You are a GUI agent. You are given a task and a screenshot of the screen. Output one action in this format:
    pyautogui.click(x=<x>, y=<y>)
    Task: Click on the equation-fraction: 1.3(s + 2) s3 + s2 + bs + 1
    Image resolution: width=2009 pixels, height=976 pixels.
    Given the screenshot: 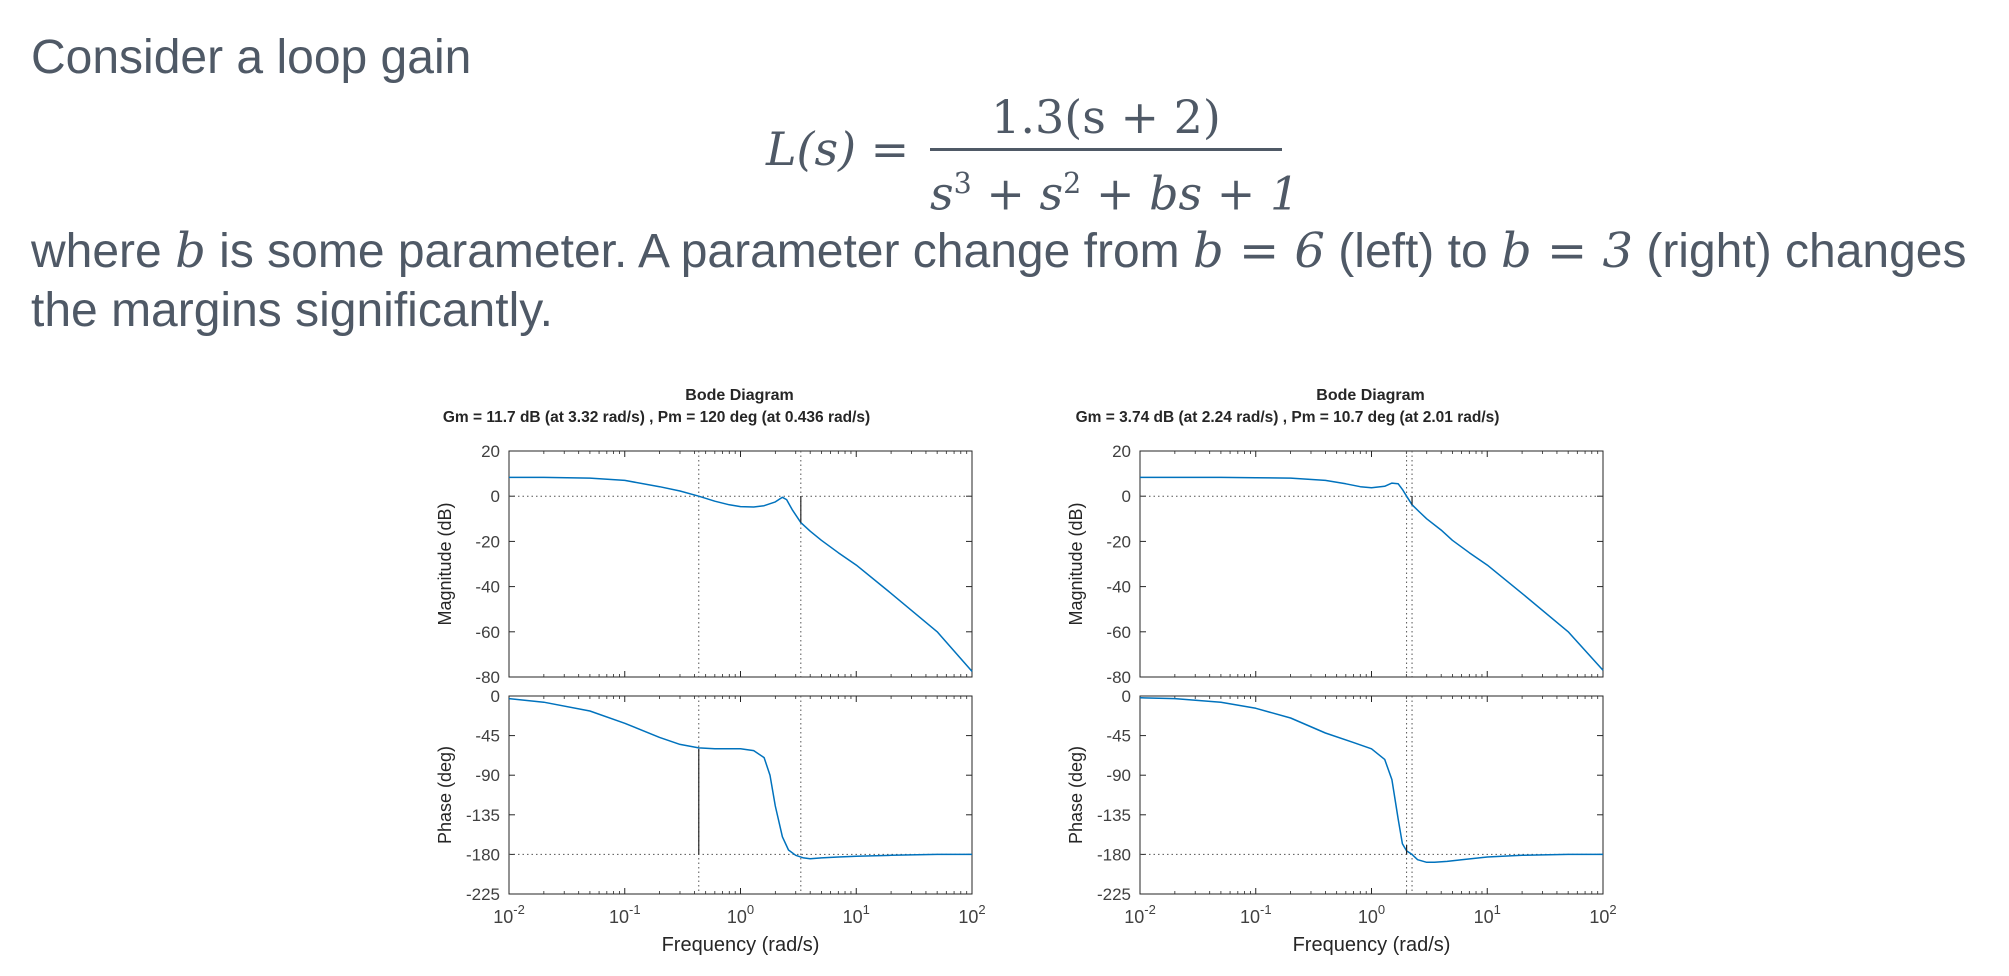 What is the action you would take?
    pyautogui.click(x=1115, y=154)
    